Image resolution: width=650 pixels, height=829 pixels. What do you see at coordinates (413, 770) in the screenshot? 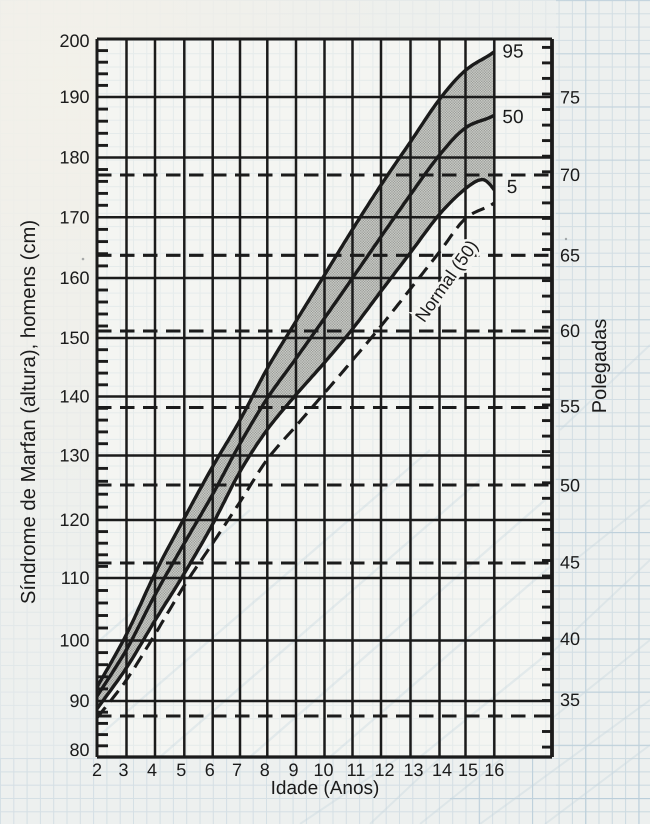
I see `svg-text: 13` at bounding box center [413, 770].